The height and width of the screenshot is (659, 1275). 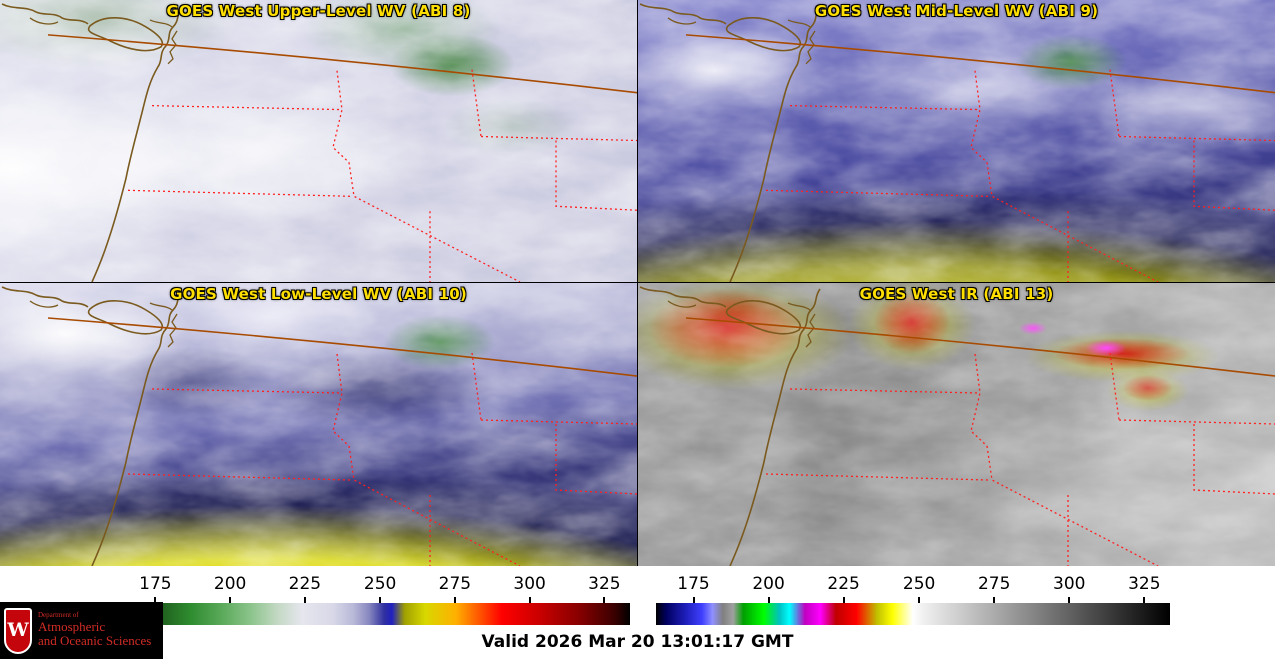 I want to click on wv-colorbar-group: 175 200 225 250 275 300 325, so click(x=374, y=596).